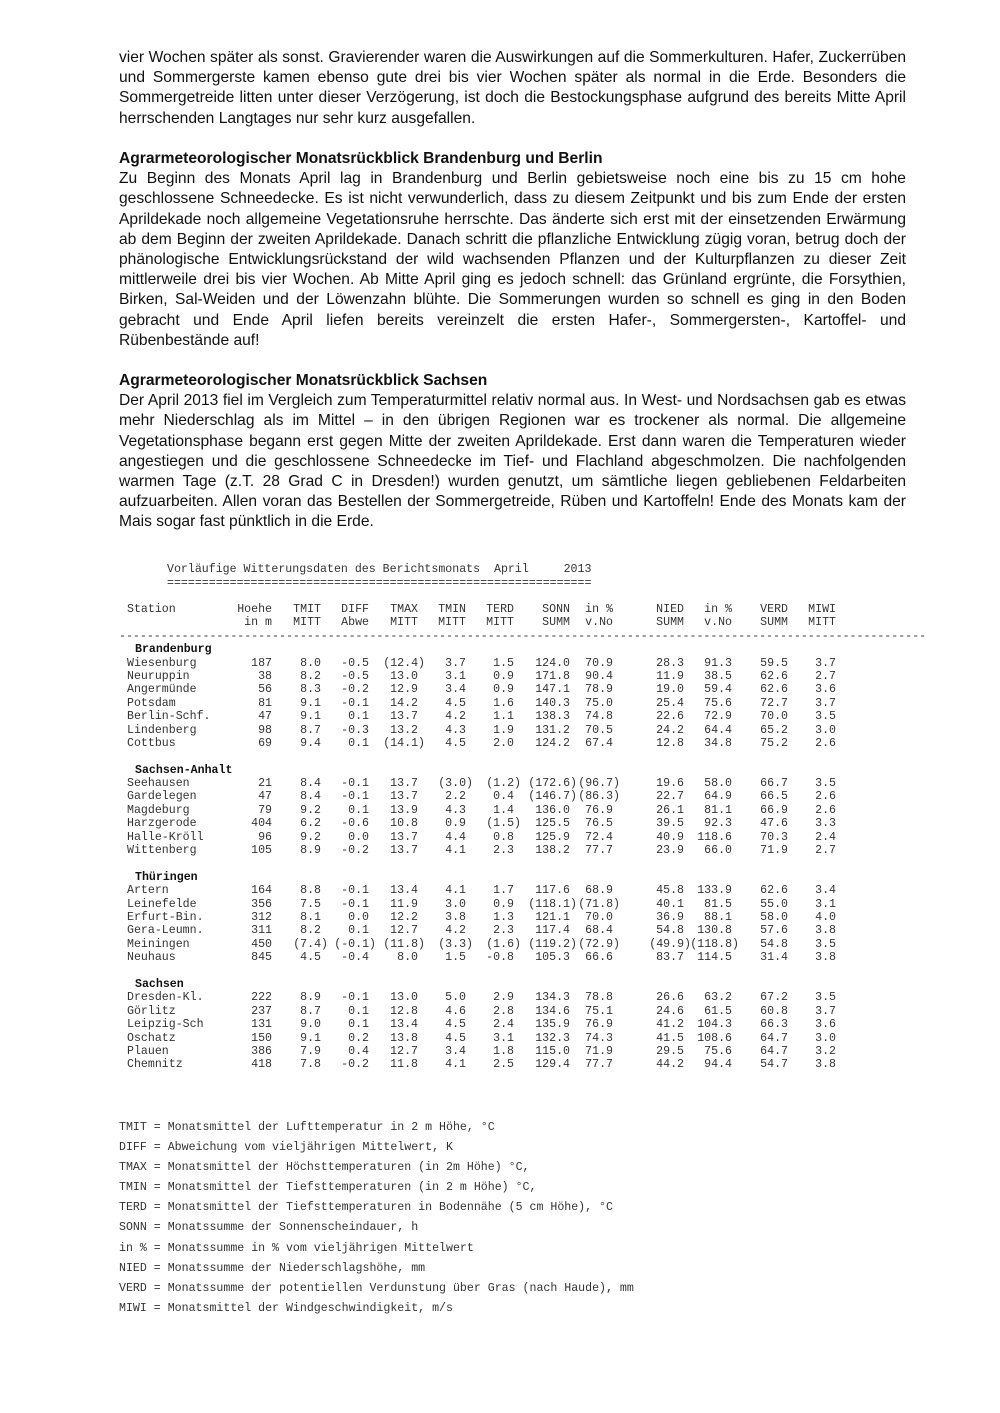  I want to click on table-cell: 150, so click(261, 1038).